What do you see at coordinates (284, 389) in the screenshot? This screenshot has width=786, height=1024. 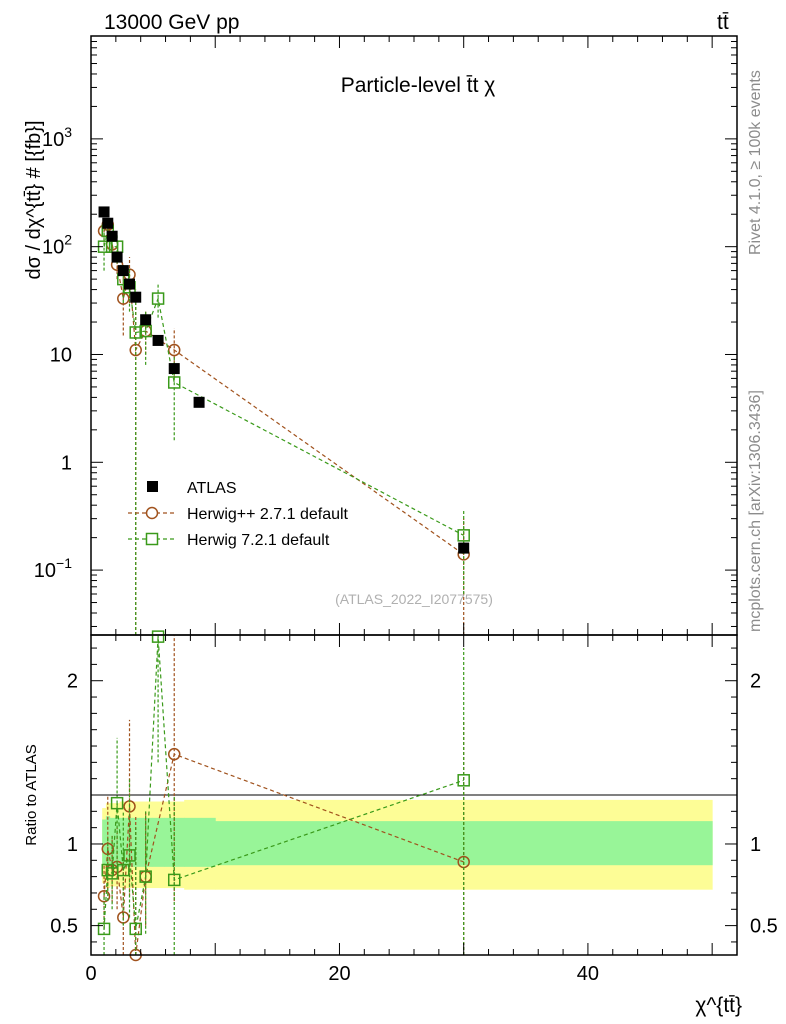 I see `main-line-herwig-2-7-1-default` at bounding box center [284, 389].